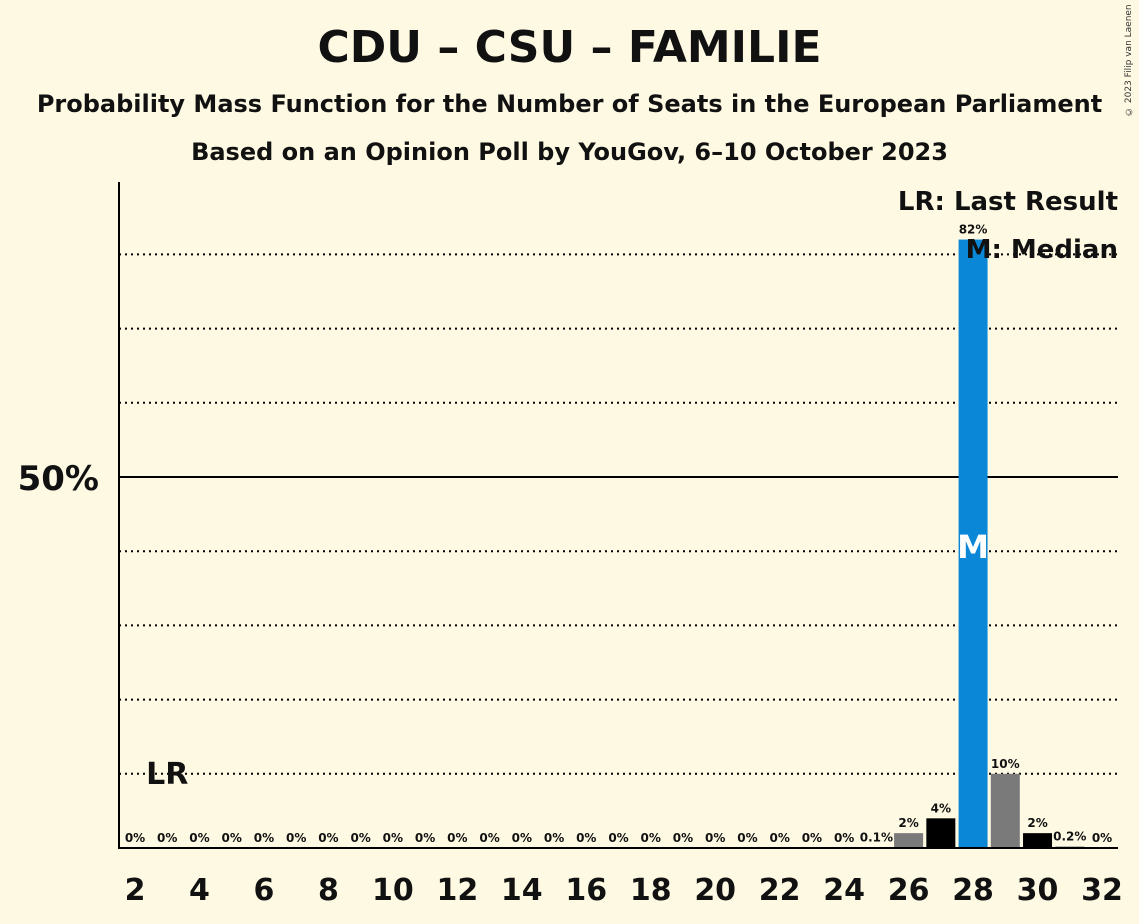 This screenshot has height=924, width=1139. I want to click on x-tick-label-18: 18, so click(651, 890).